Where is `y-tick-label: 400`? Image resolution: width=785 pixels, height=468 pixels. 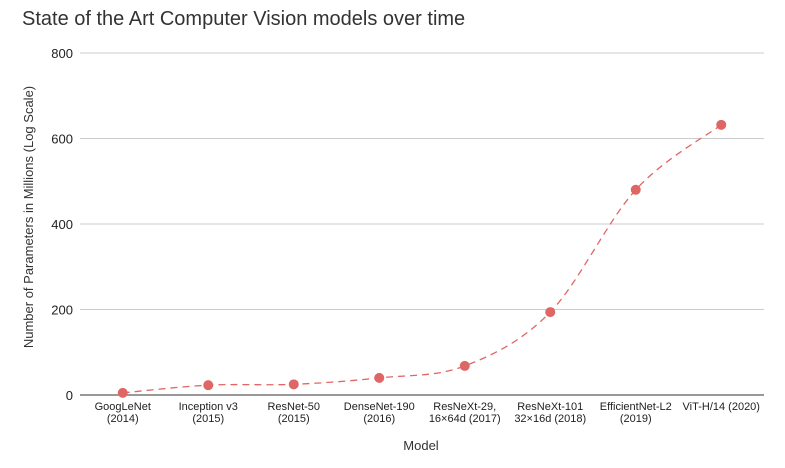
y-tick-label: 400 is located at coordinates (62, 224).